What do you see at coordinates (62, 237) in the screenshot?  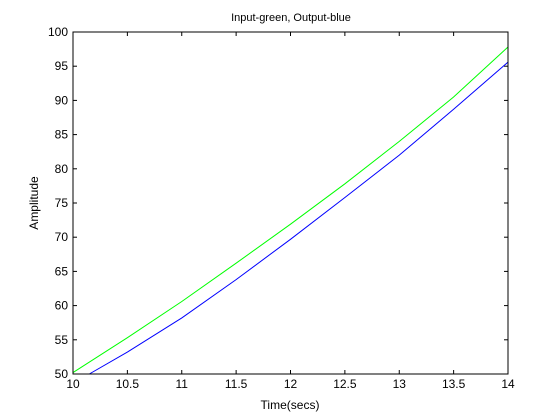 I see `y-tick-label: 70` at bounding box center [62, 237].